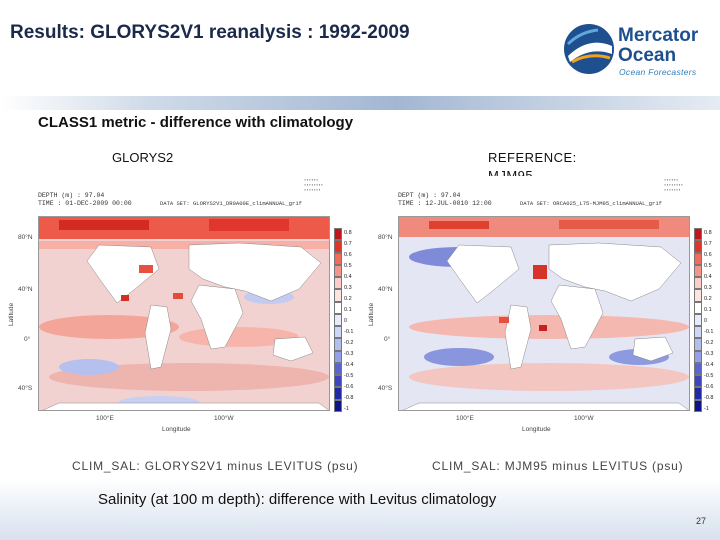 This screenshot has width=720, height=540. Describe the element at coordinates (349, 376) in the screenshot. I see `colorbar-tick: -0.5` at that location.